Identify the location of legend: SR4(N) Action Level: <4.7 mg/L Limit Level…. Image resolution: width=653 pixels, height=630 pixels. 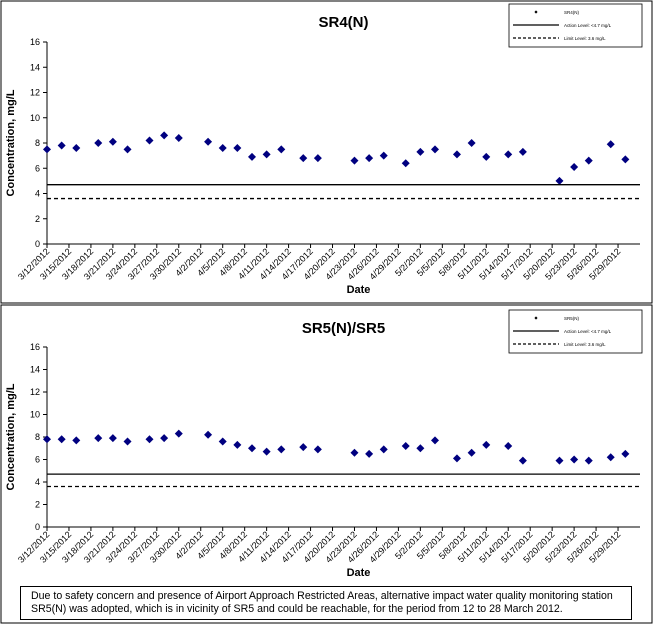
(575, 25).